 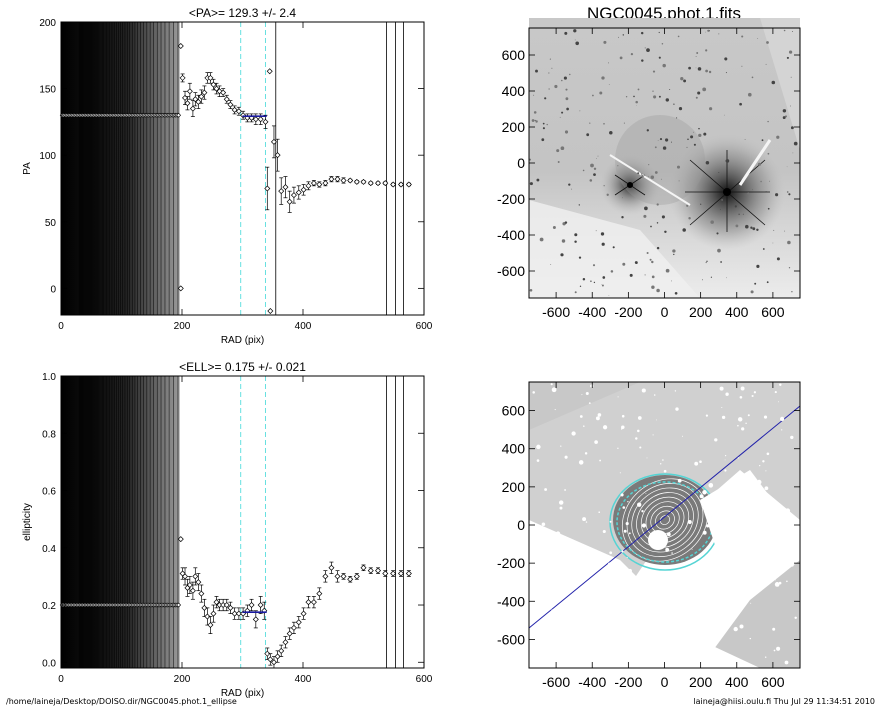 What do you see at coordinates (424, 326) in the screenshot?
I see `x-tick-label: 600` at bounding box center [424, 326].